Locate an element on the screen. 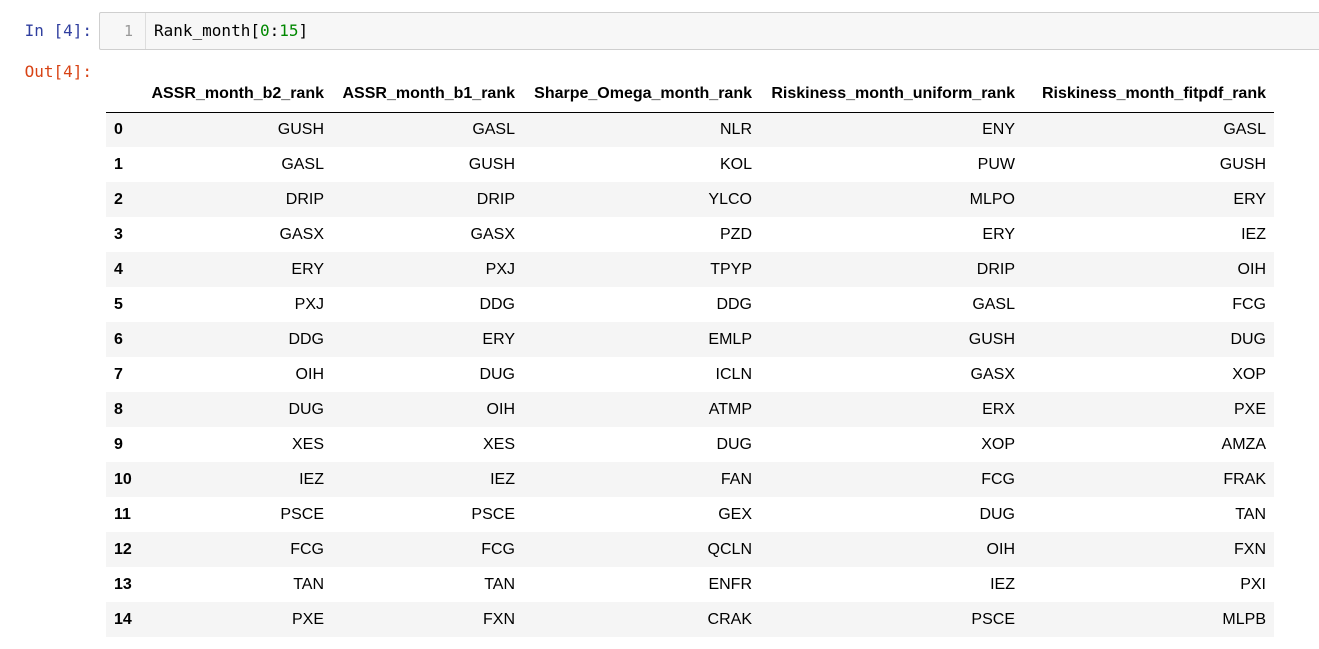 This screenshot has height=649, width=1319. table-row: 2 DRIP DRIP YLCO MLPO ERY is located at coordinates (690, 199).